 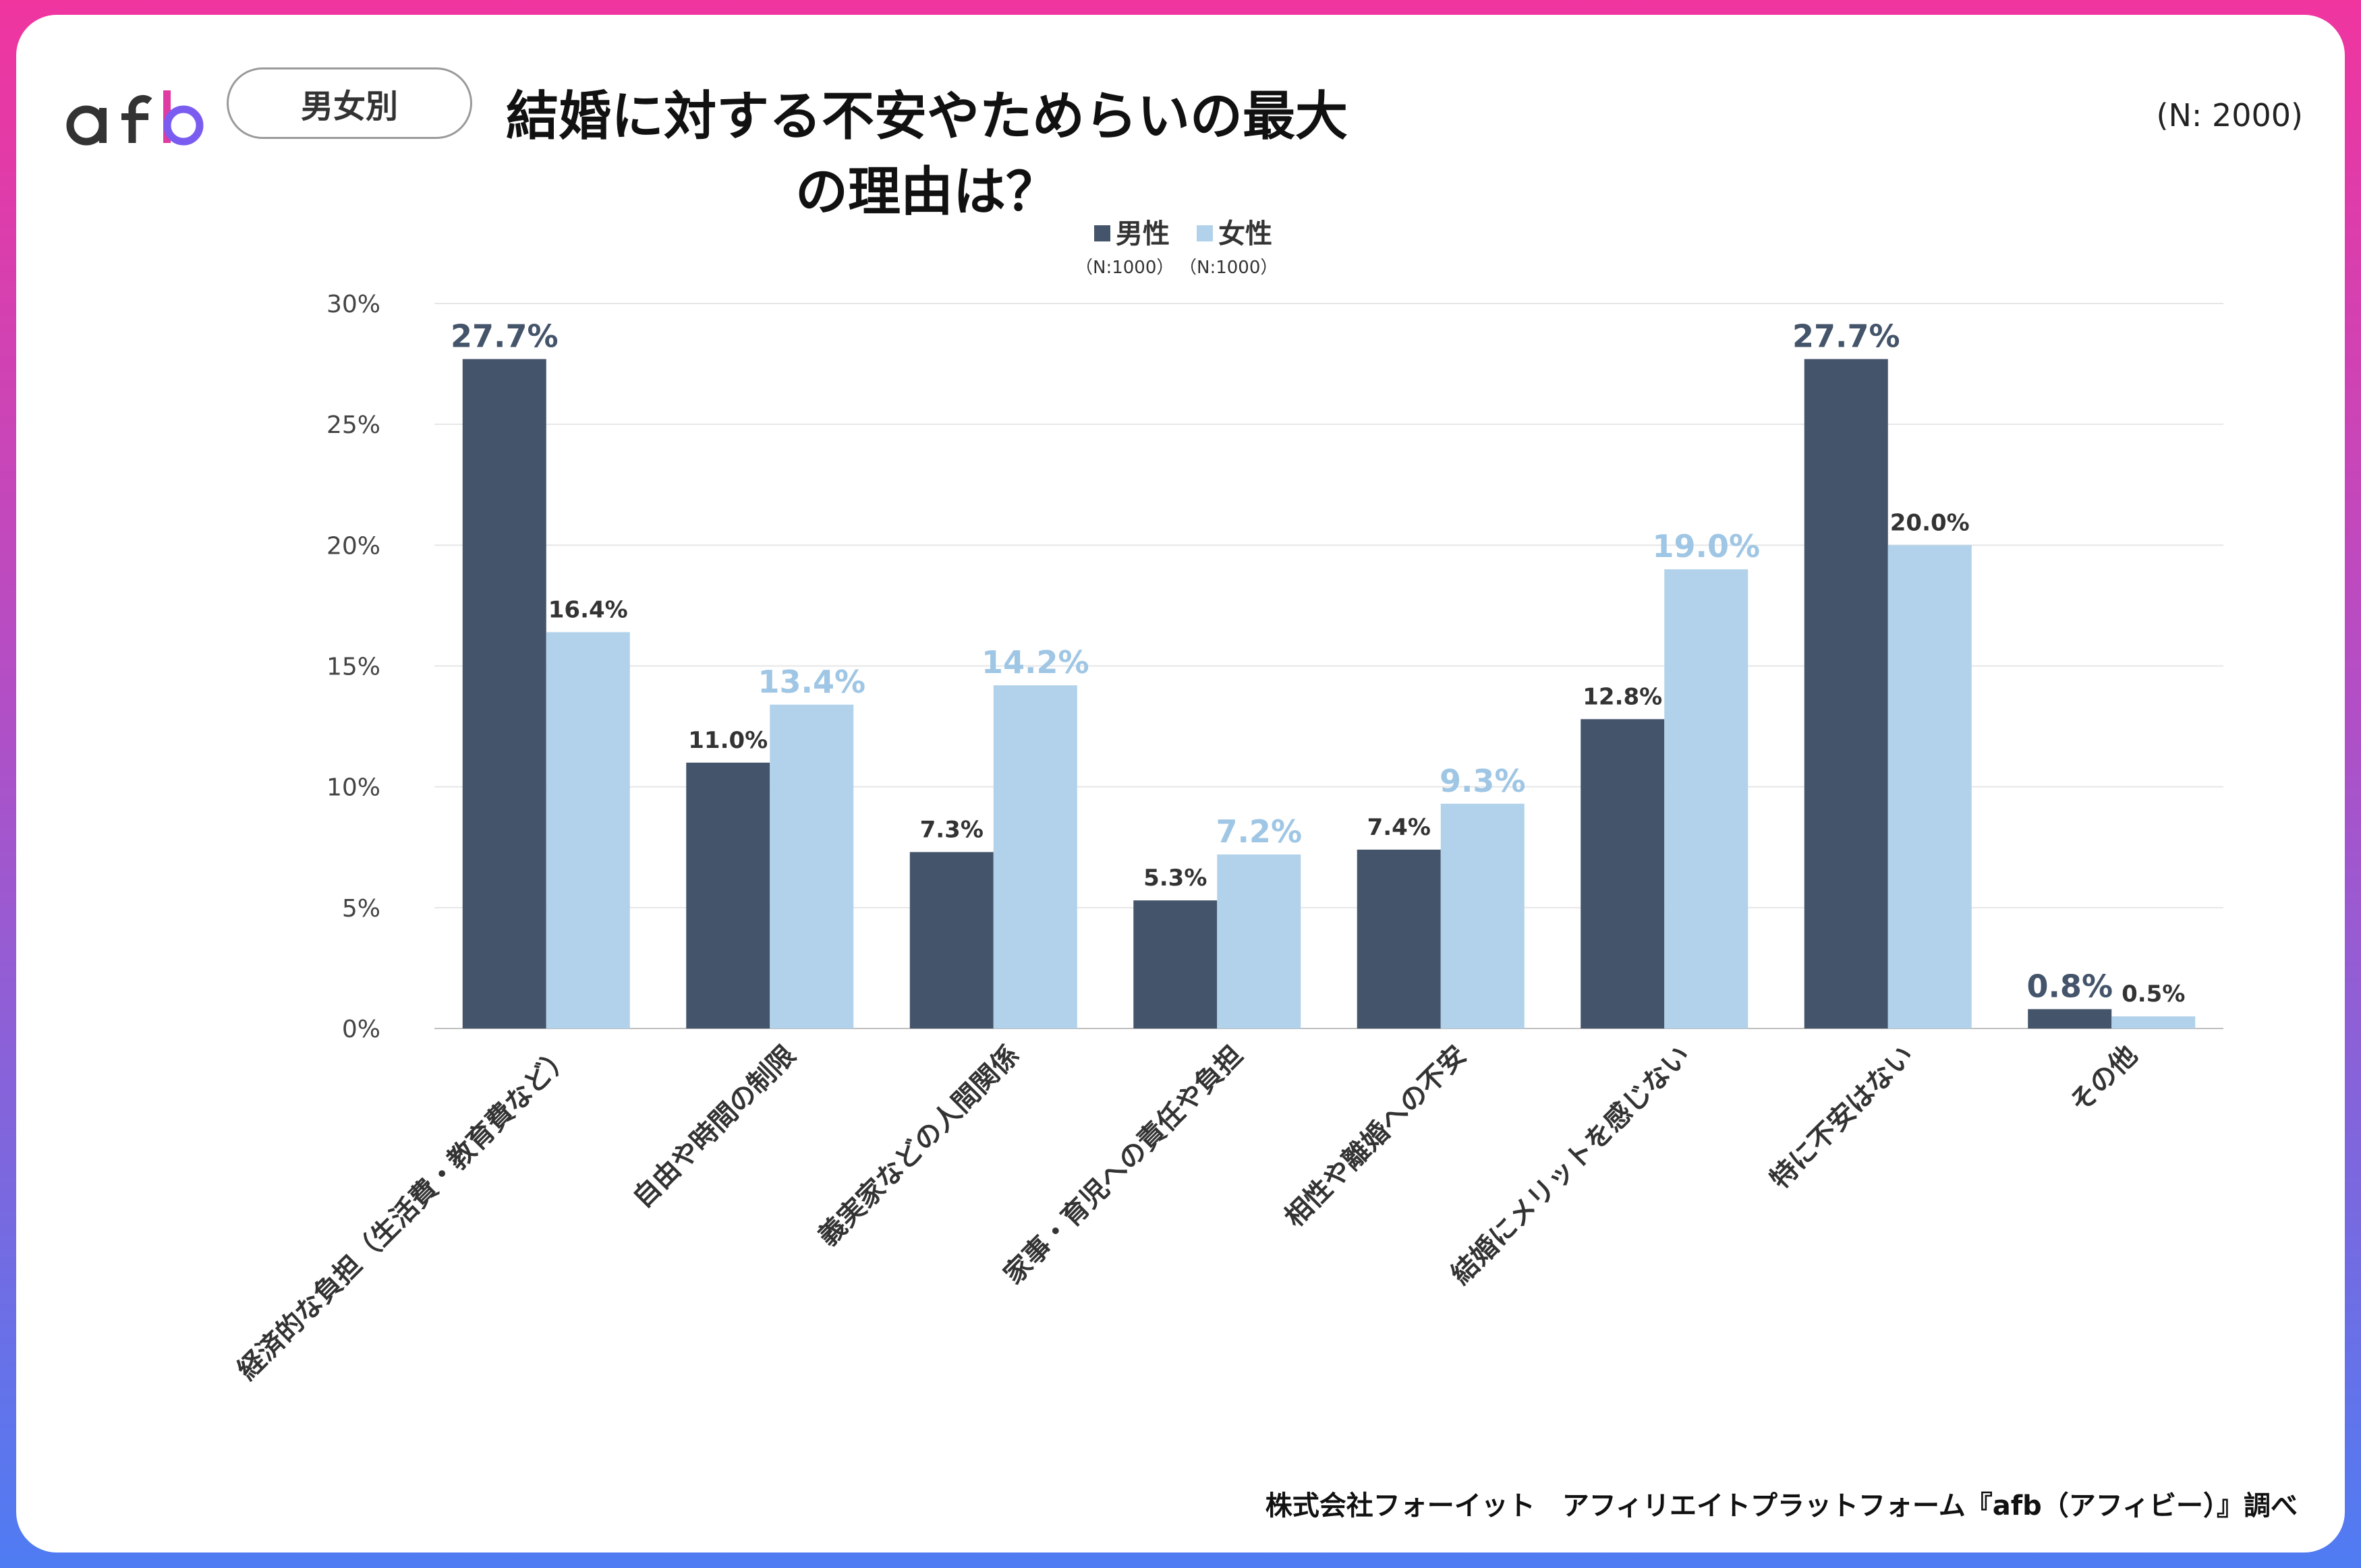 What do you see at coordinates (2153, 994) in the screenshot?
I see `data-label: 0.5%` at bounding box center [2153, 994].